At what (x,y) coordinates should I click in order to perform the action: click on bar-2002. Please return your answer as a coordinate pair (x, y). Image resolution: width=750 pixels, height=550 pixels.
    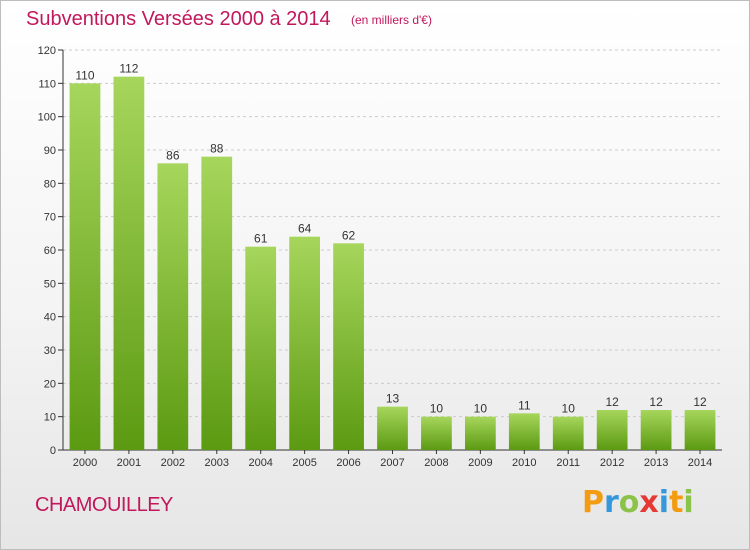
    Looking at the image, I should click on (173, 307).